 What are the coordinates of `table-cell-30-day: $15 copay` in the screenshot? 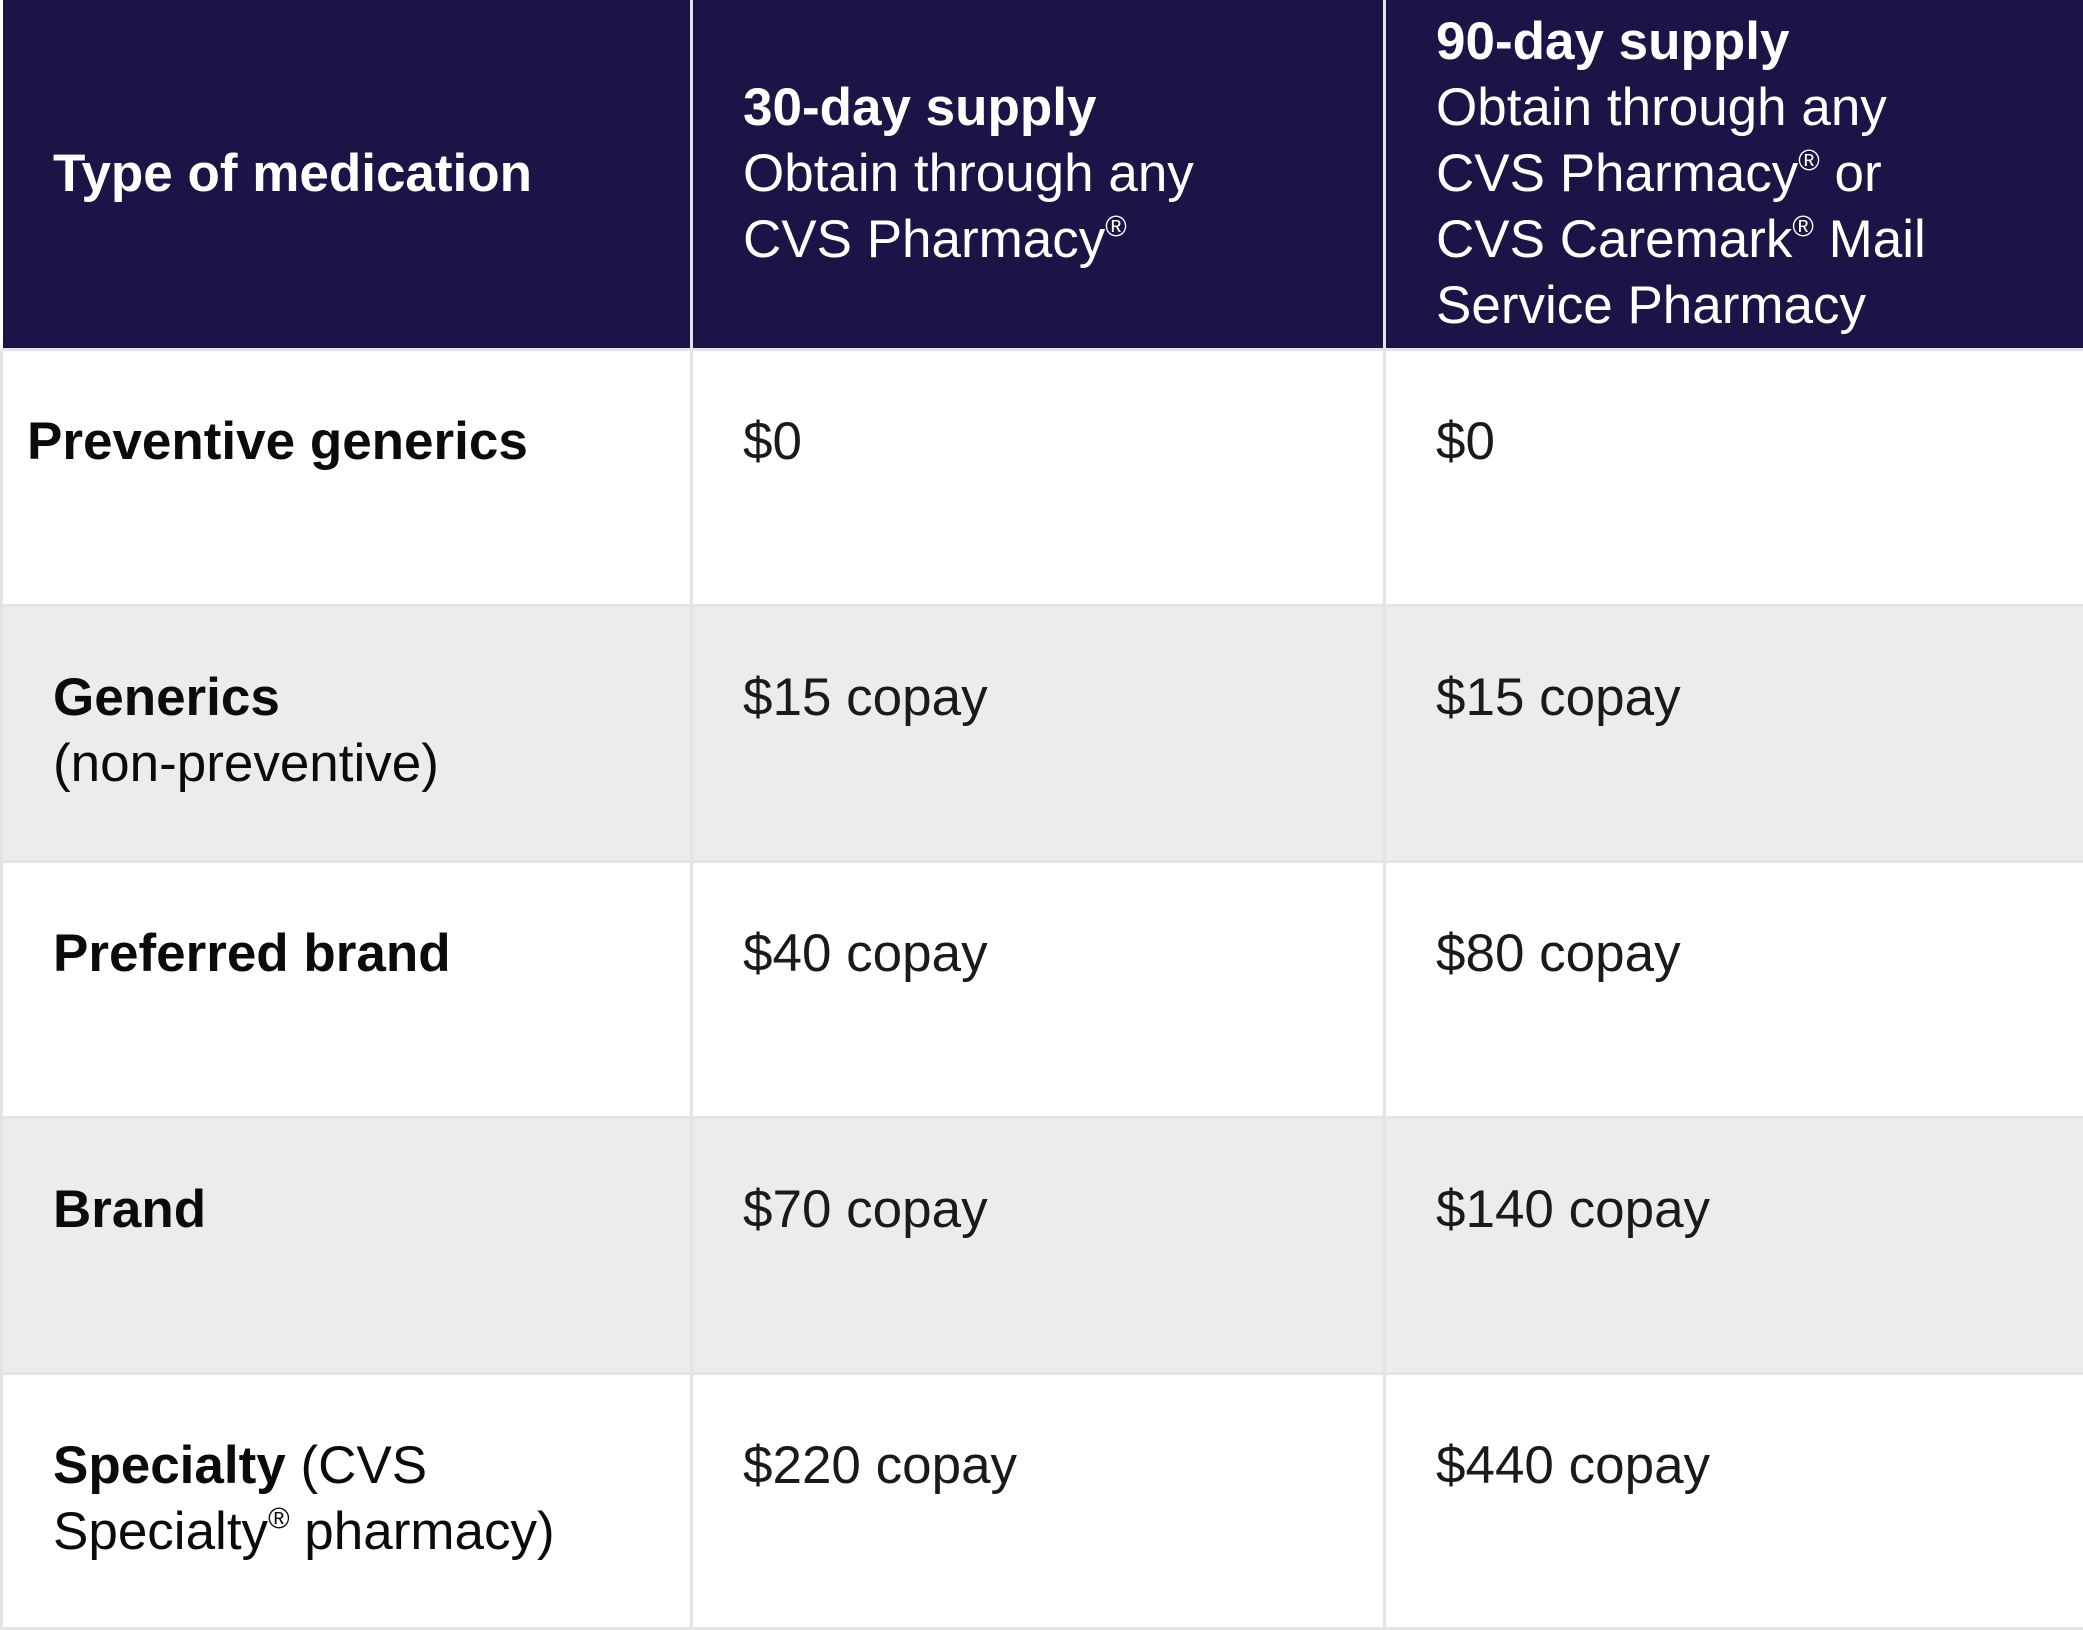 It's located at (1039, 735).